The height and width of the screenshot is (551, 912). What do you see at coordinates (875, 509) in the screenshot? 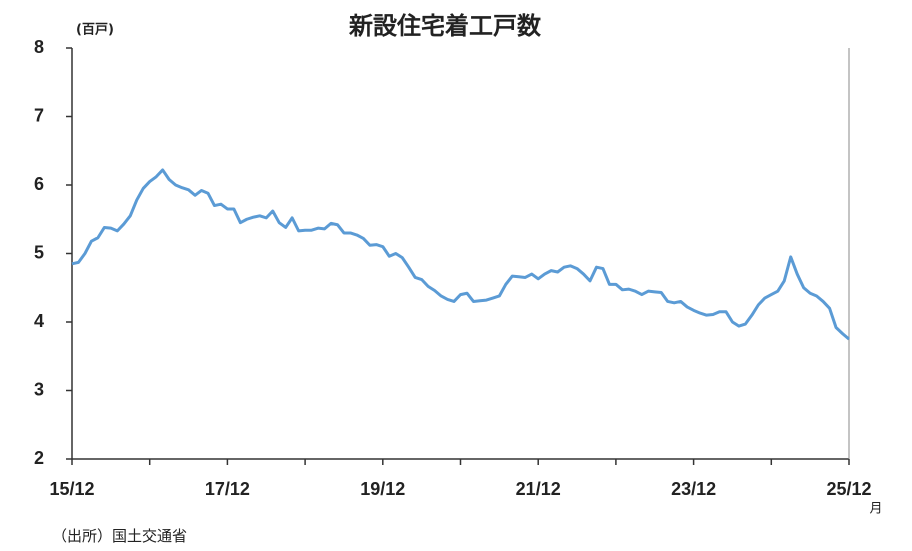
I see `x-axis-note: 月` at bounding box center [875, 509].